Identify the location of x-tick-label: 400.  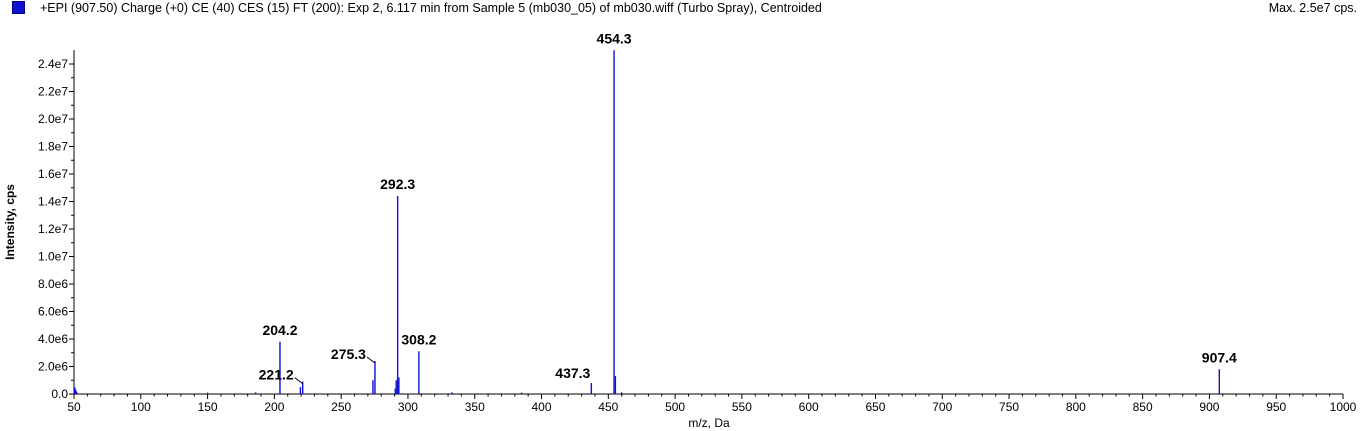
(542, 407).